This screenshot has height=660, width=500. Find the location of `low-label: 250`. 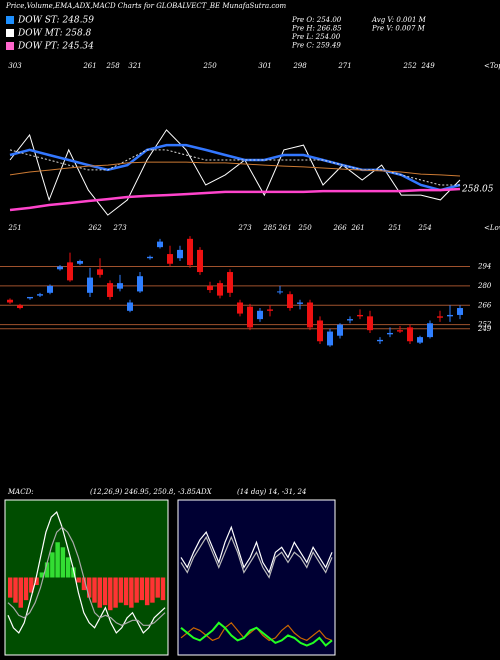

low-label: 250 is located at coordinates (304, 228).